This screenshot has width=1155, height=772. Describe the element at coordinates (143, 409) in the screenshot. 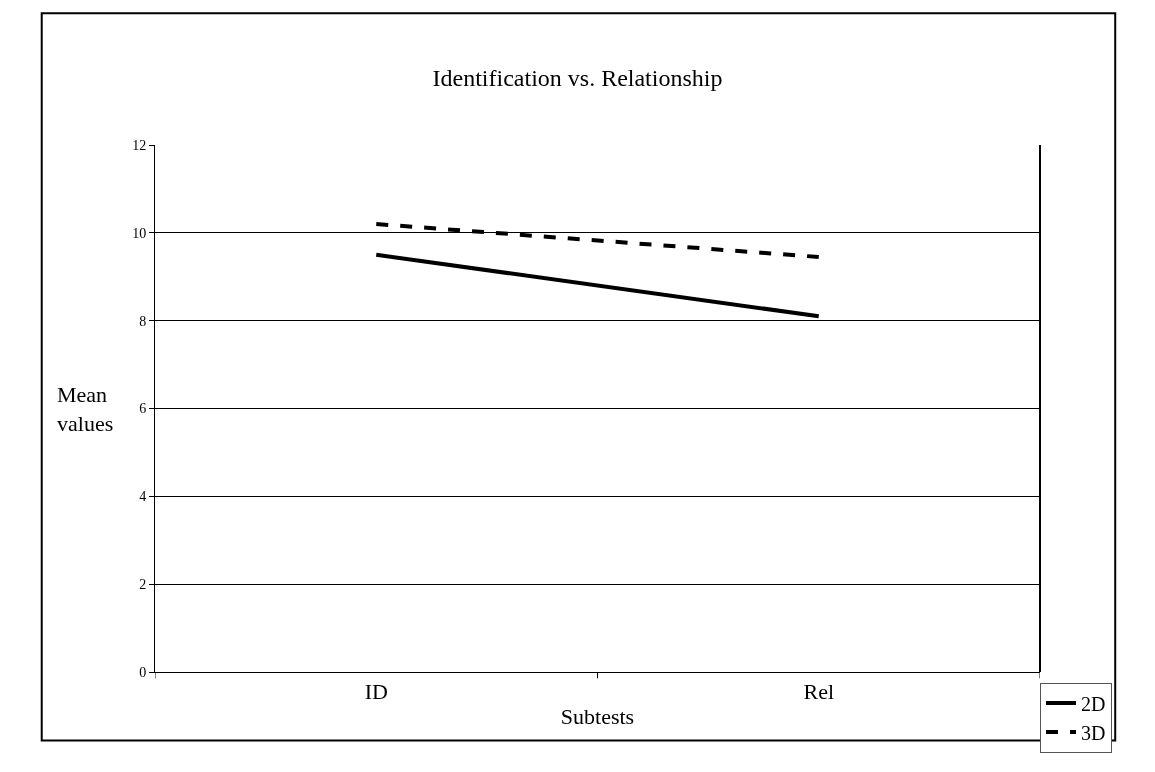

I see `y-tick-label: 6` at that location.